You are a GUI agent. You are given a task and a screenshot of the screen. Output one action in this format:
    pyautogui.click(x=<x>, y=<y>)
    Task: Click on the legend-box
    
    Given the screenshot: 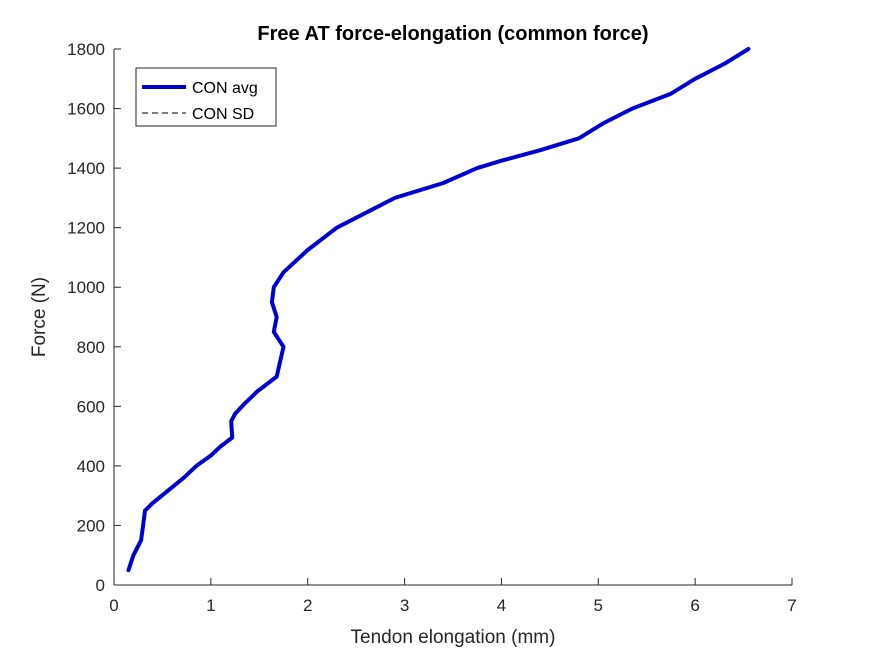 What is the action you would take?
    pyautogui.click(x=206, y=97)
    